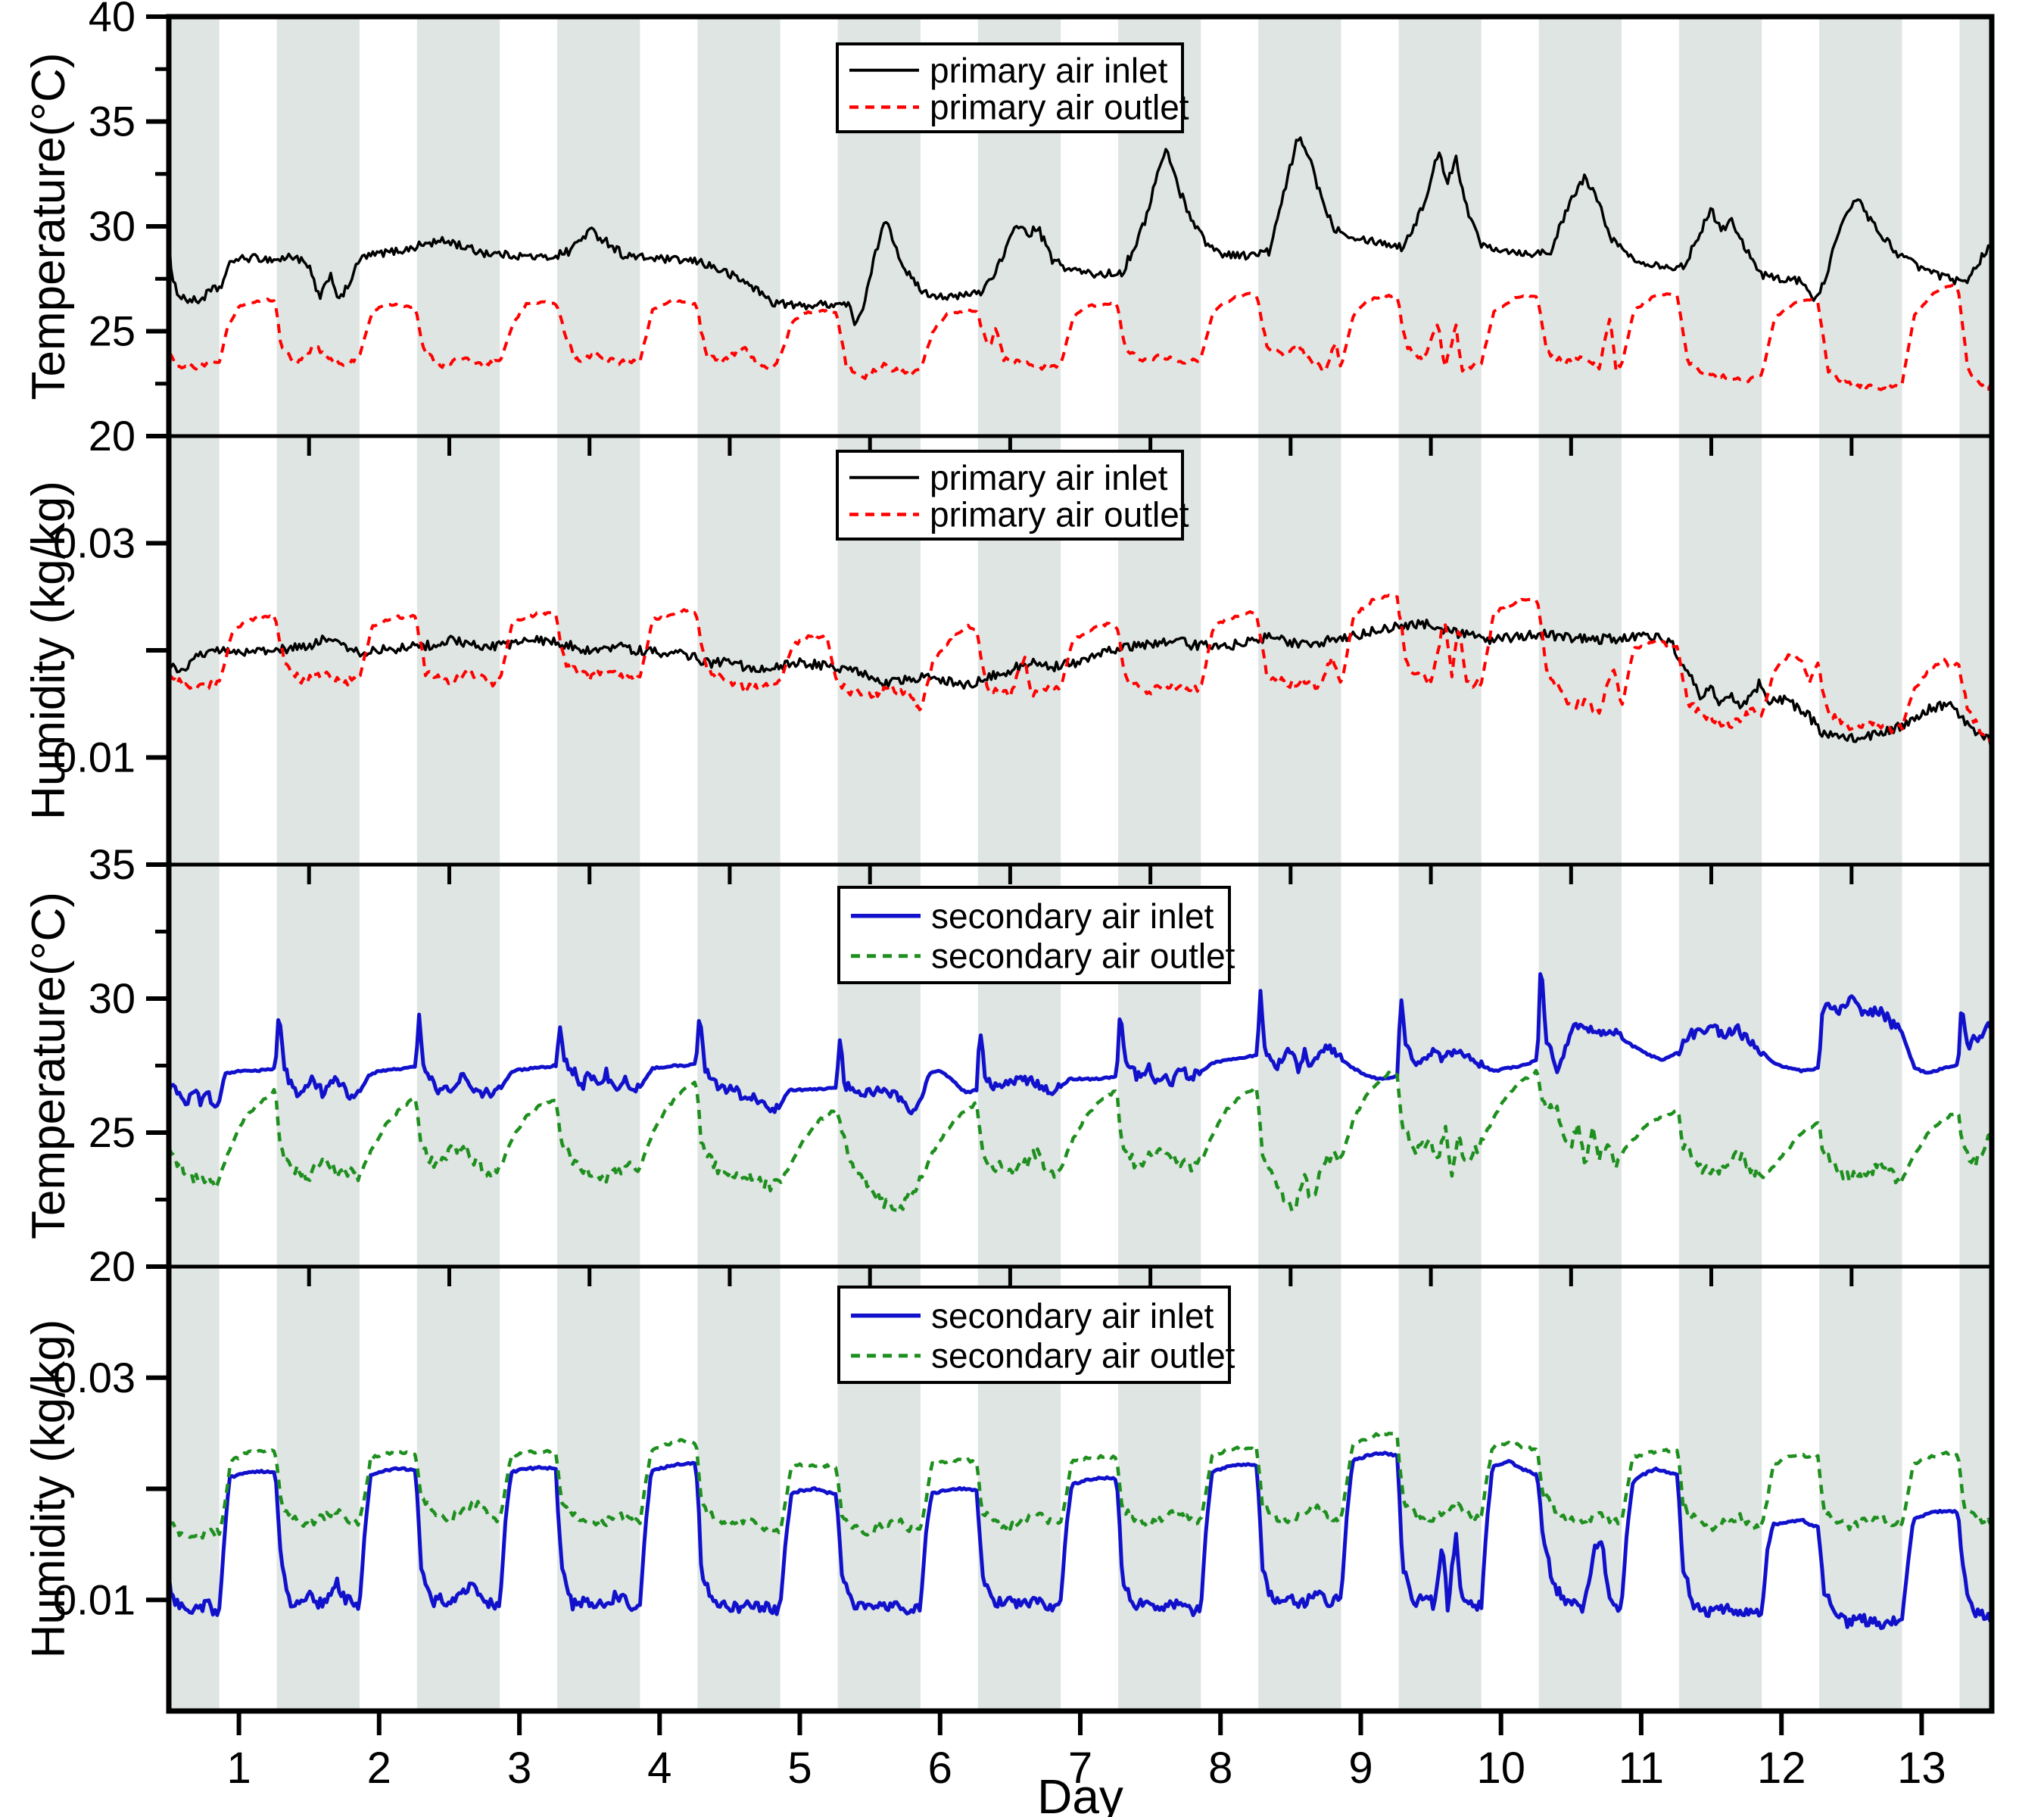  I want to click on panel-secondary-temperature, so click(1080, 1093).